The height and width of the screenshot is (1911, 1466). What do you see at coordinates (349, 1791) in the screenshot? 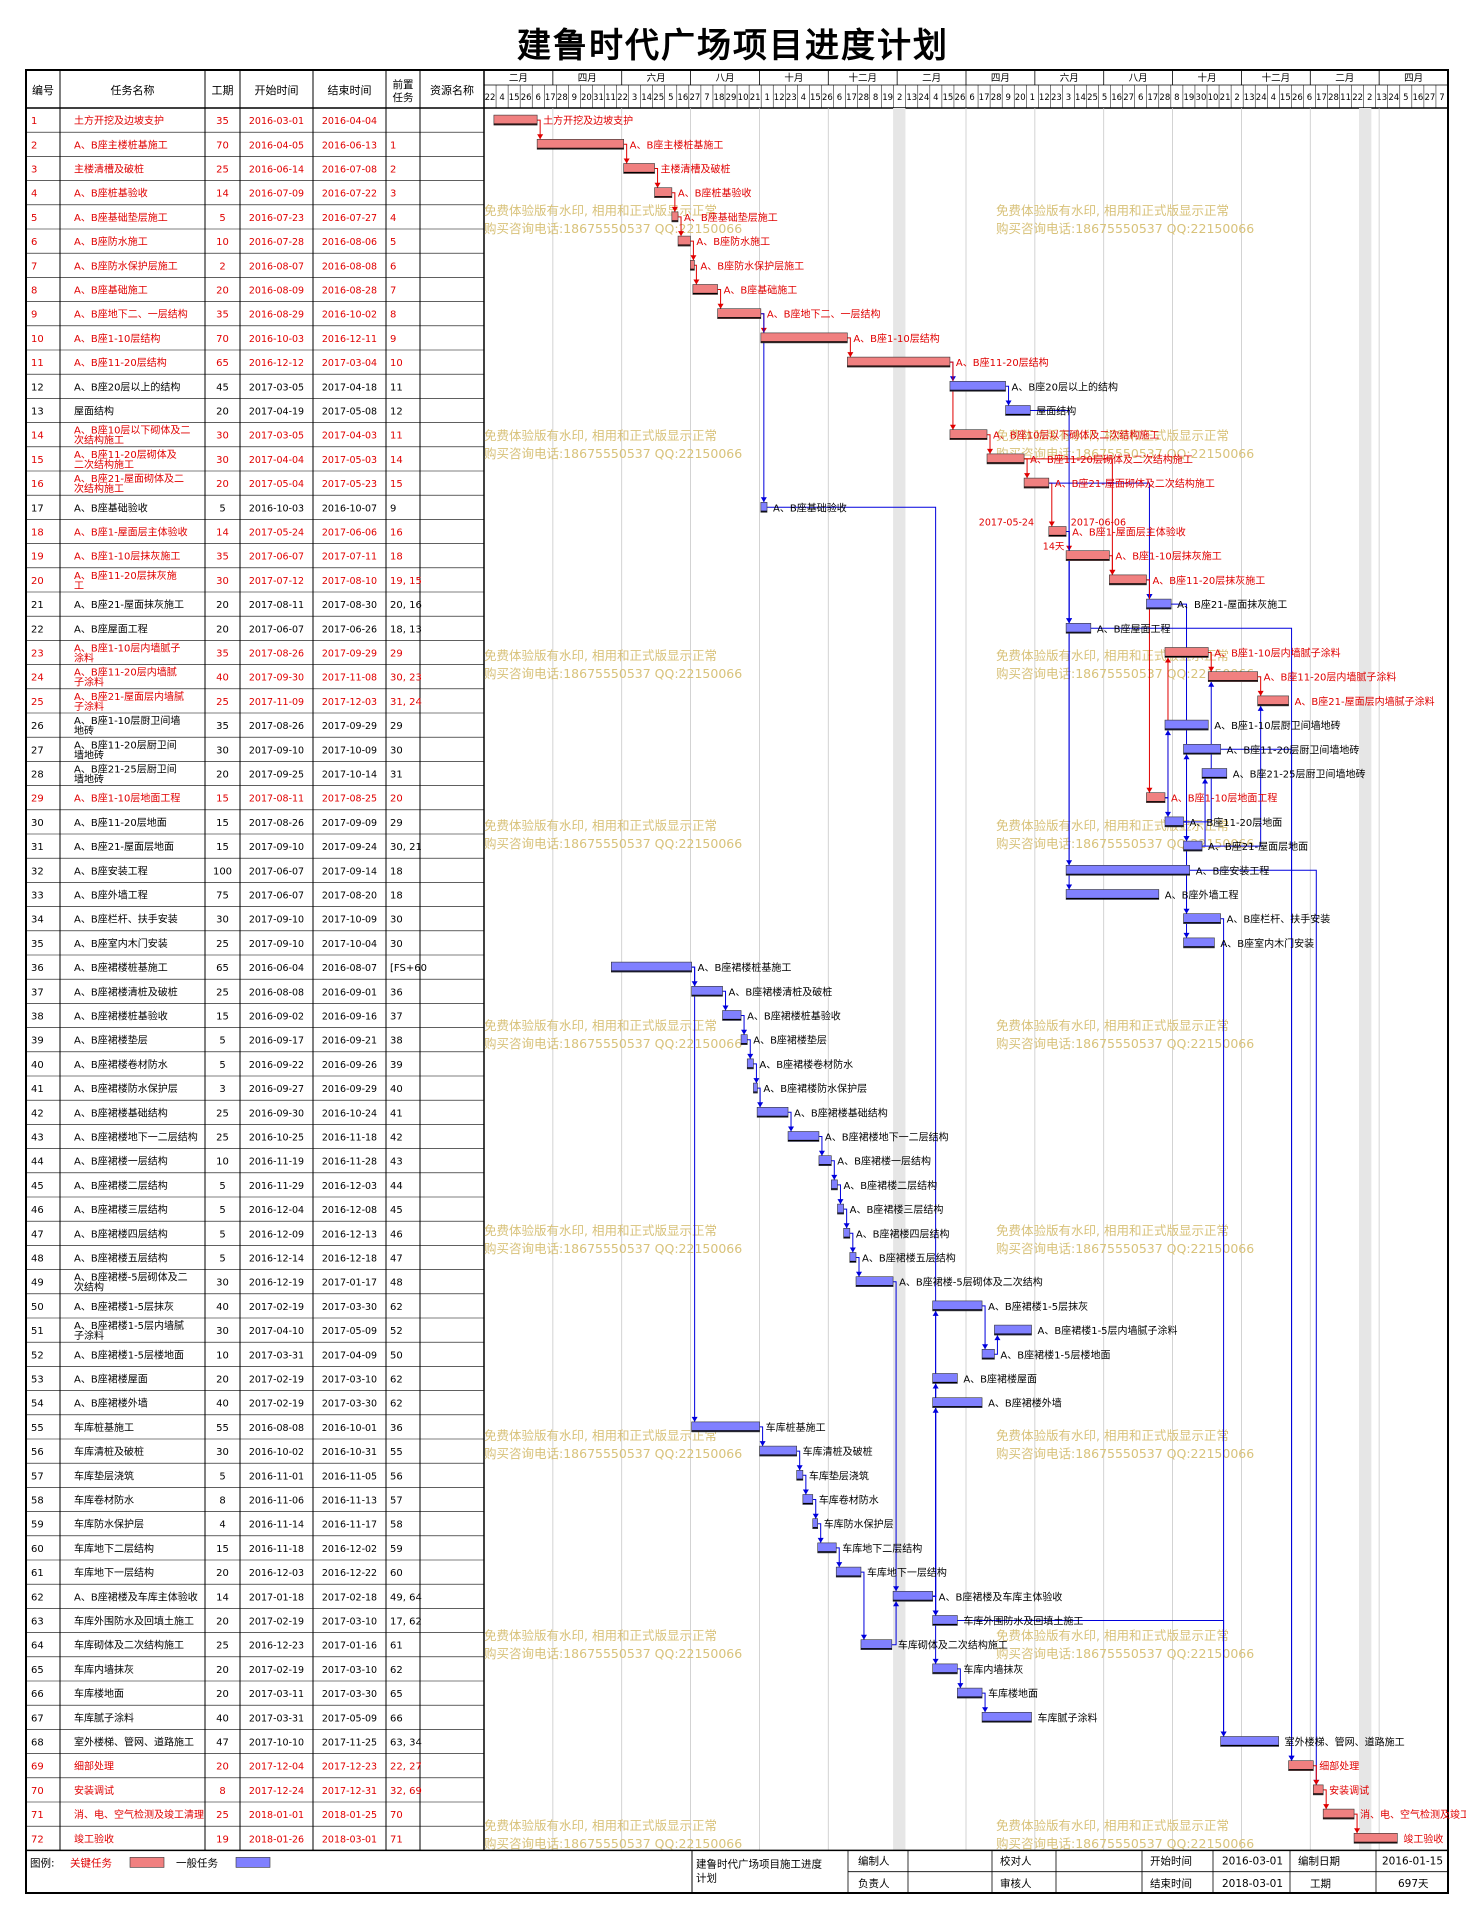
I see `task-end: 2017-12-31` at bounding box center [349, 1791].